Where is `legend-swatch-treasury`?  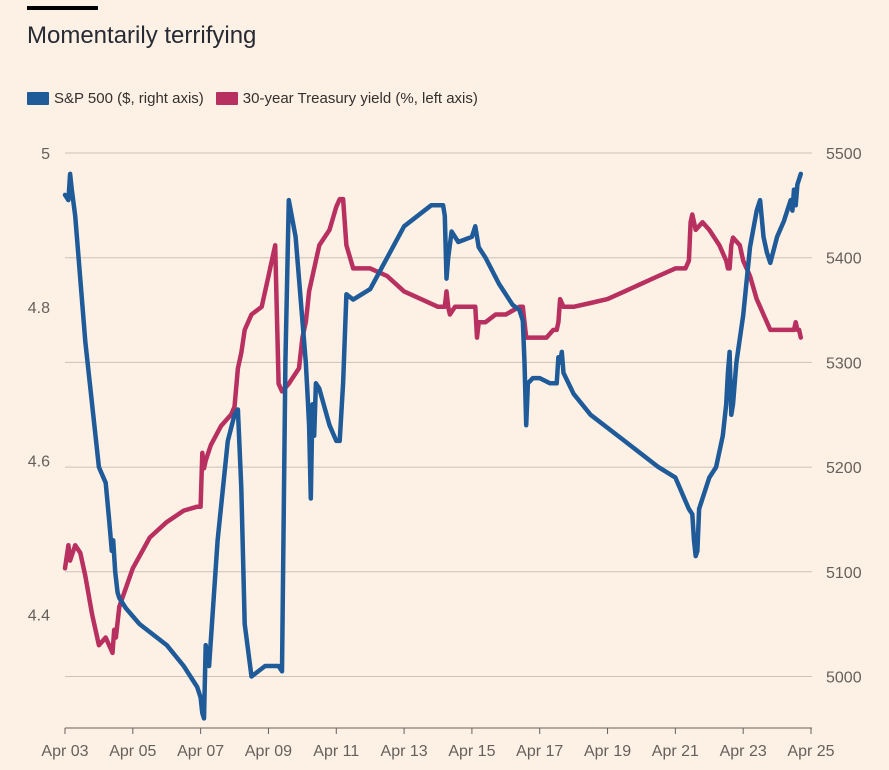
legend-swatch-treasury is located at coordinates (226, 98).